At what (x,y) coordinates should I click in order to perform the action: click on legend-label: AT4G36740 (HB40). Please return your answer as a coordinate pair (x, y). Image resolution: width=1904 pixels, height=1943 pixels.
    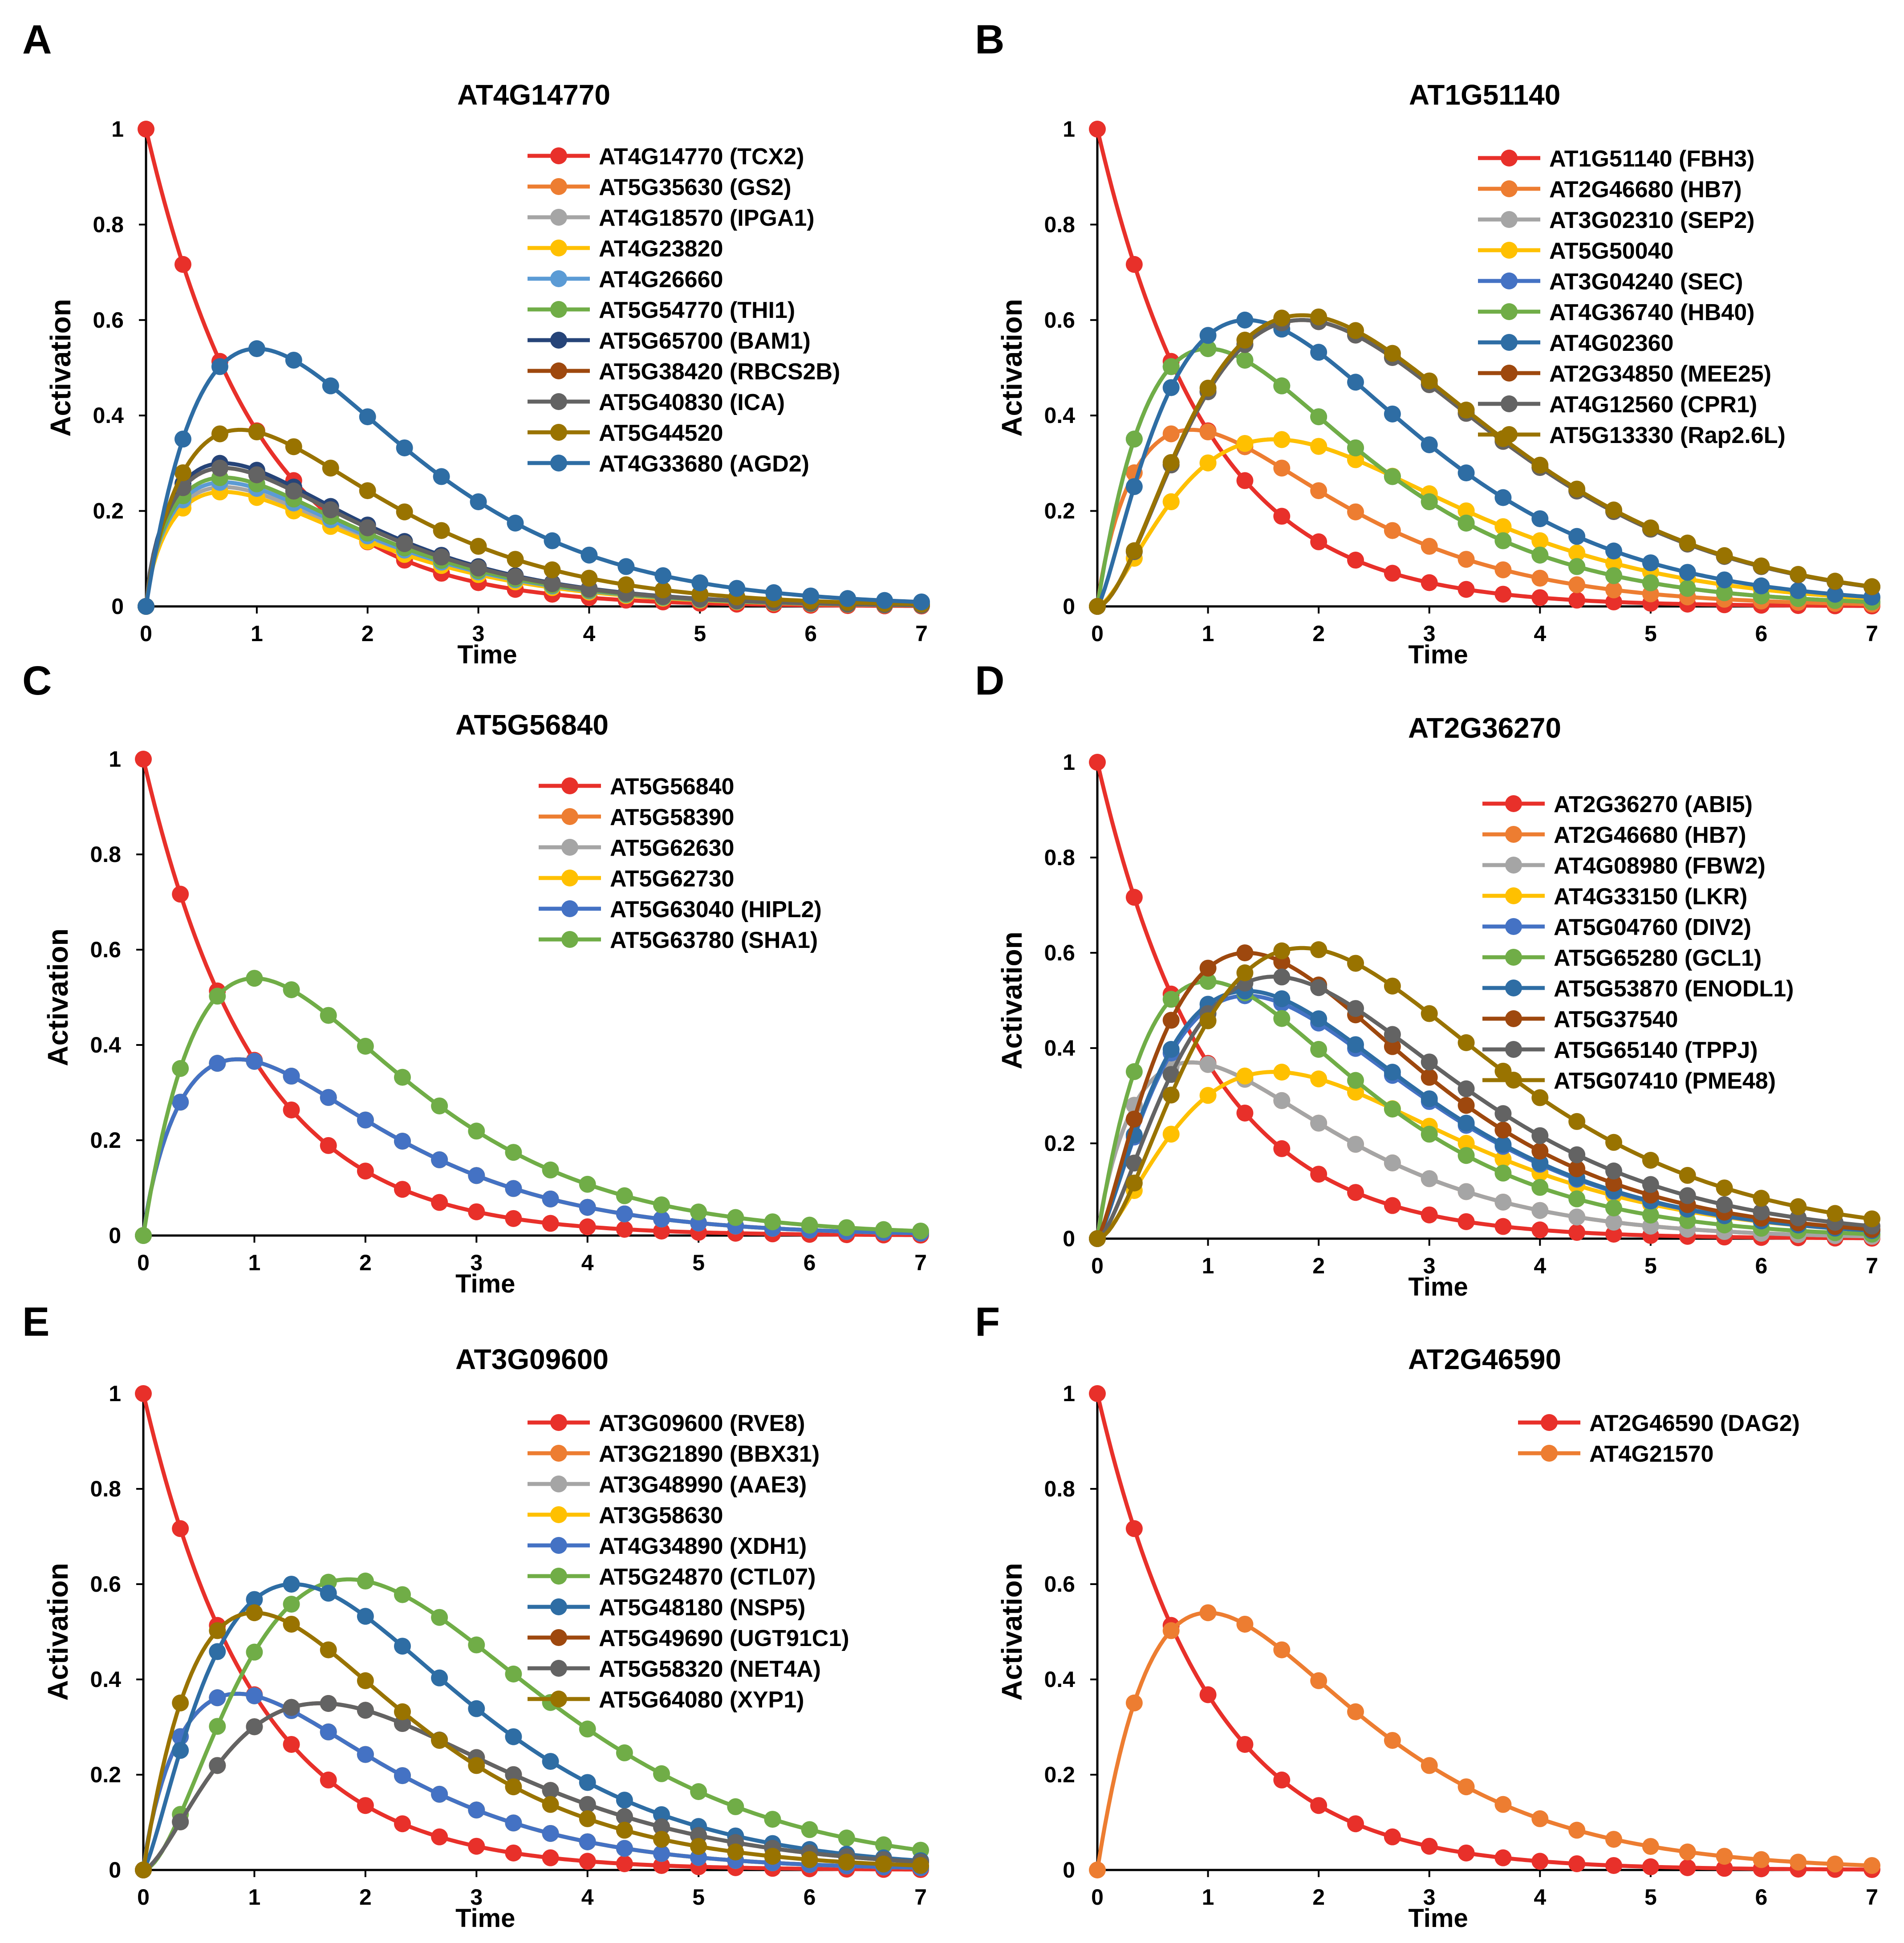
    Looking at the image, I should click on (1651, 312).